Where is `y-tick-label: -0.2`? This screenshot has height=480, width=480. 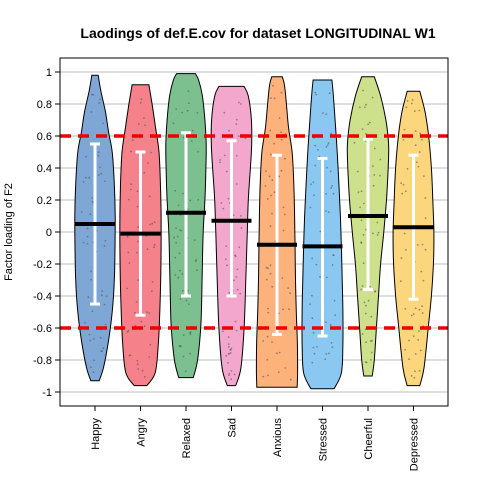 y-tick-label: -0.2 is located at coordinates (42, 265).